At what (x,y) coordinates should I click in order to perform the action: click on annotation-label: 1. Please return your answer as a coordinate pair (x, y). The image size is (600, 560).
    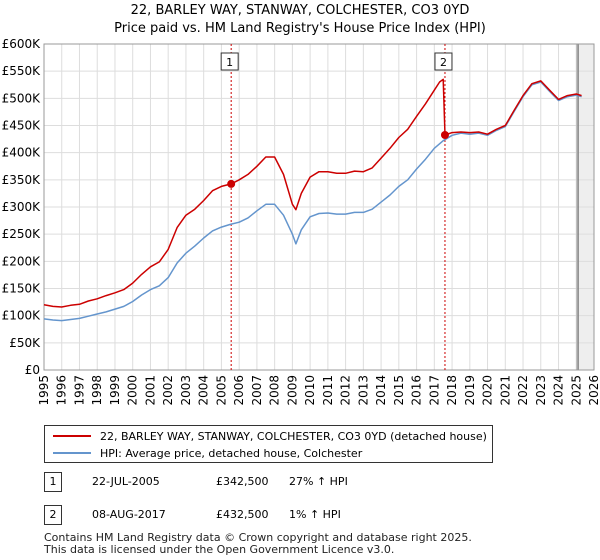
    Looking at the image, I should click on (229, 62).